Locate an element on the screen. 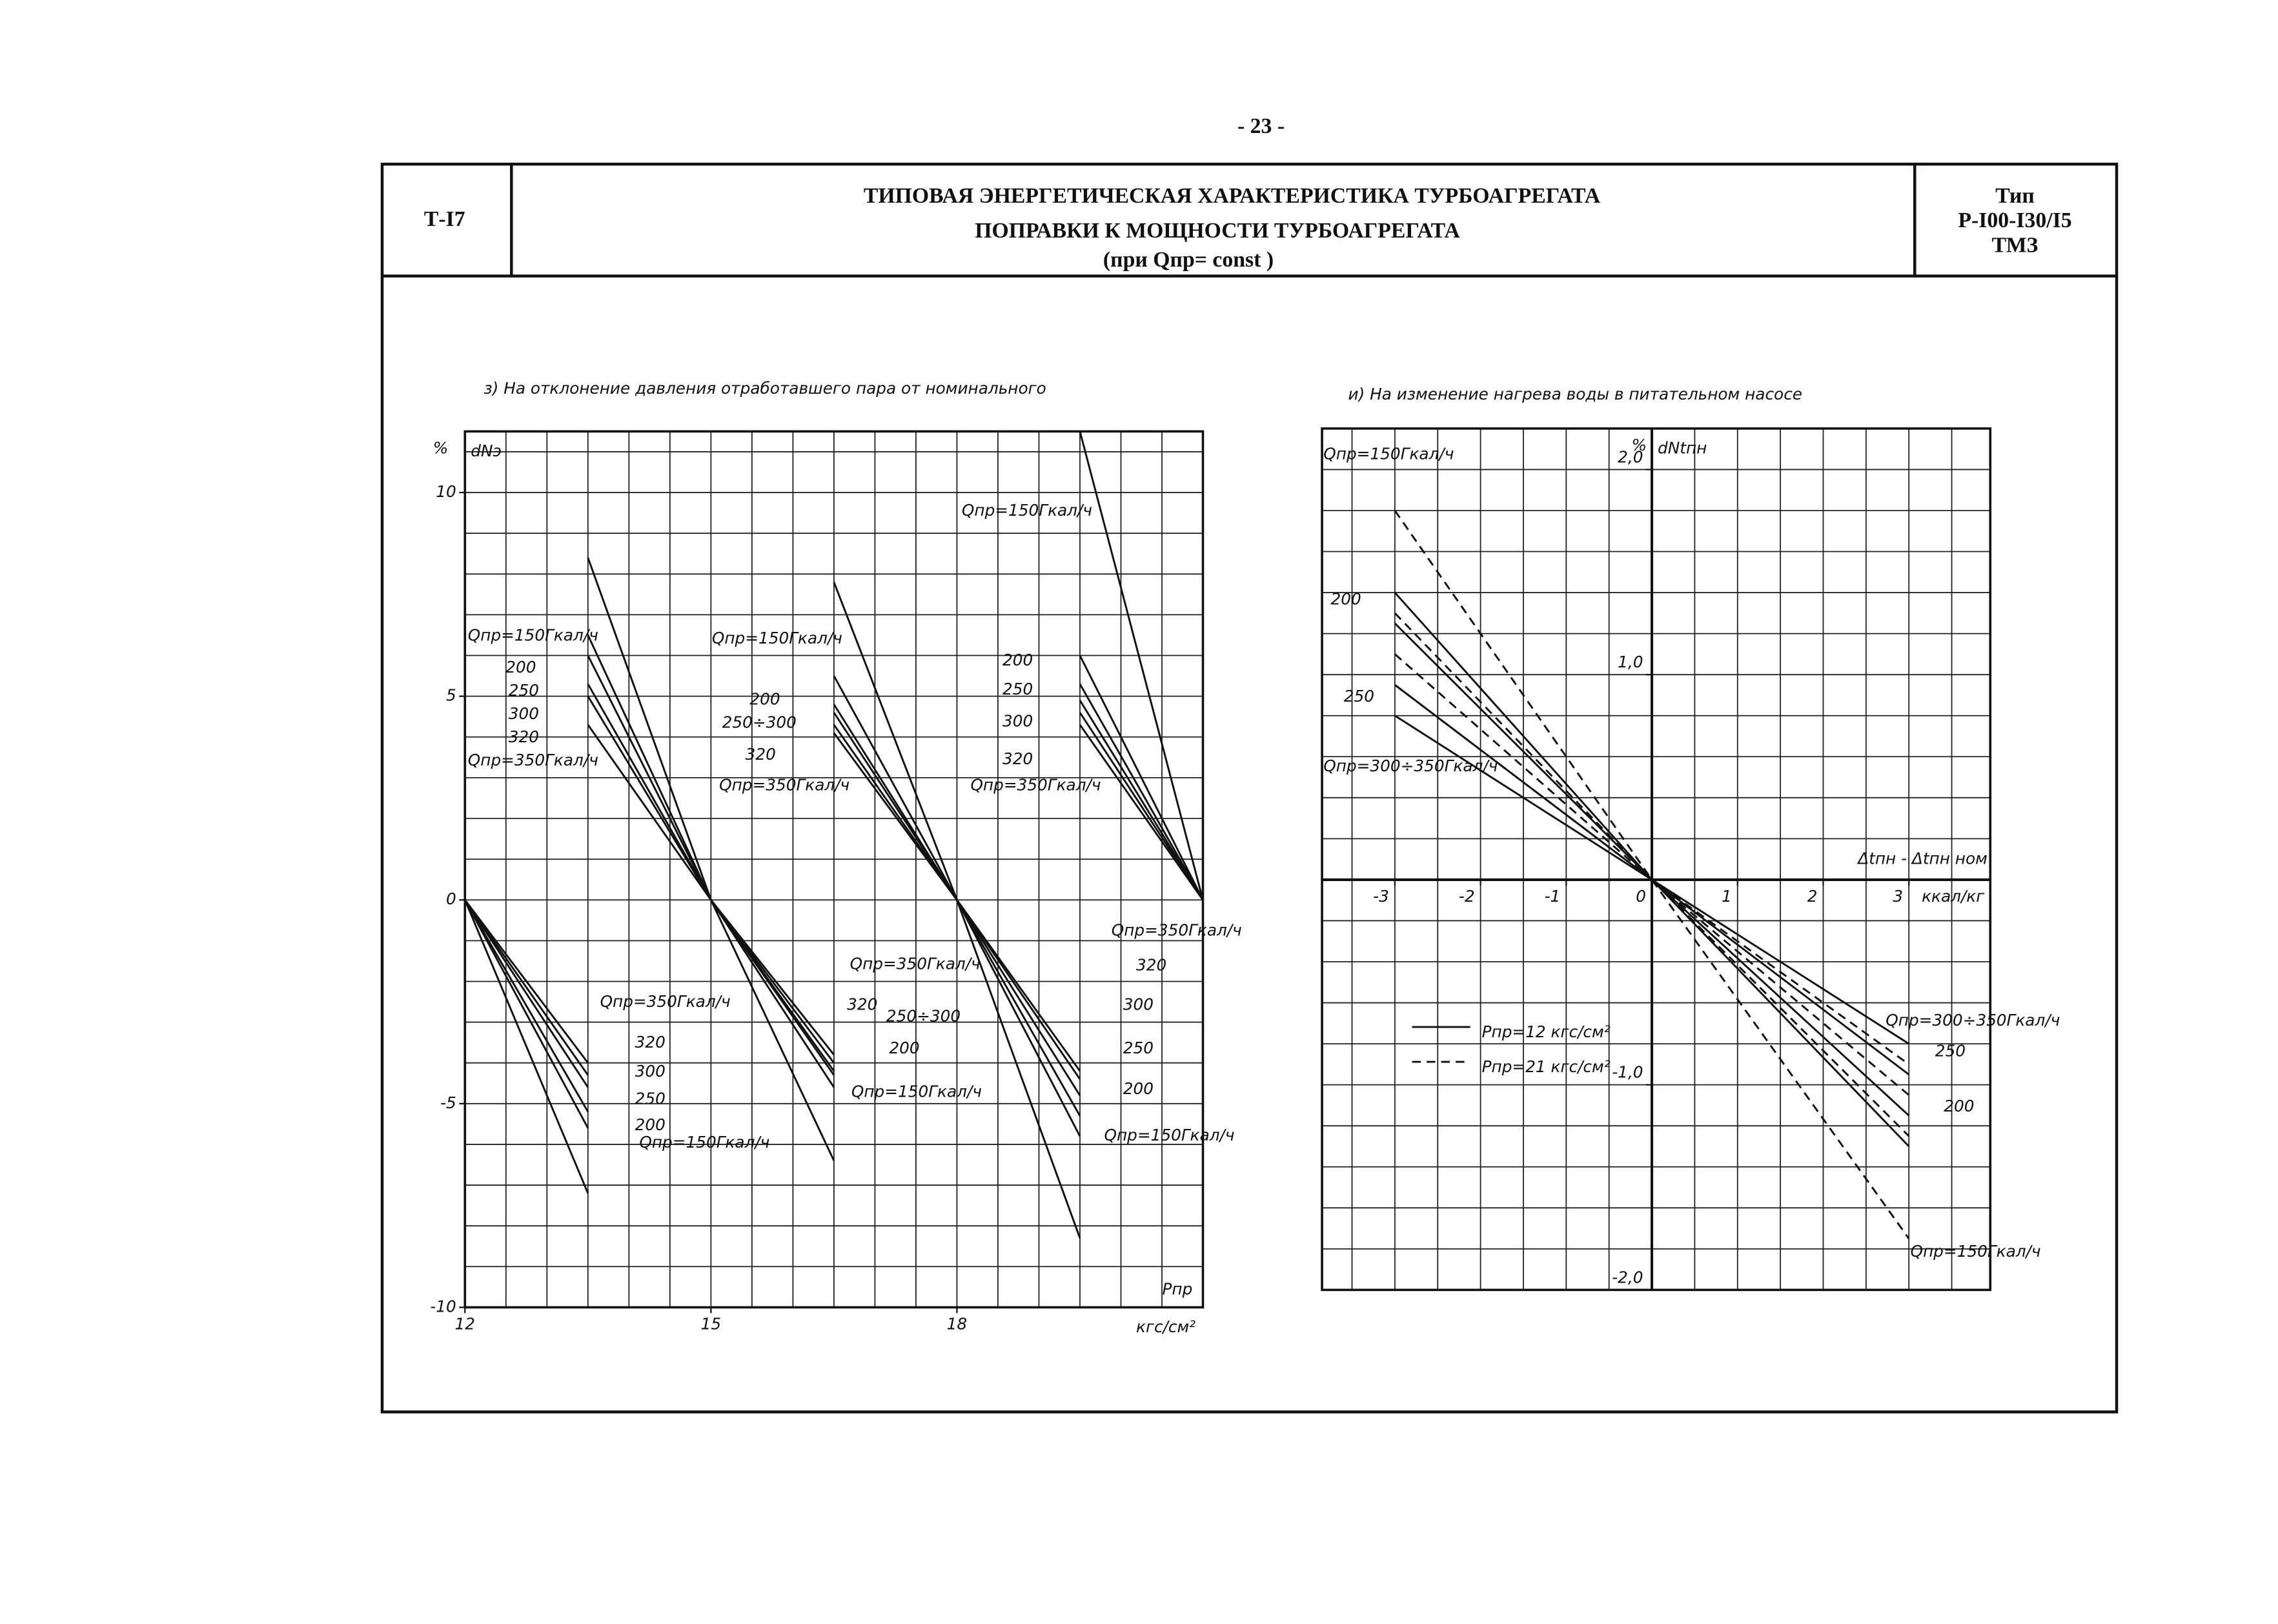  legend-label: Pпр=21 кгс/см² is located at coordinates (1546, 1066).